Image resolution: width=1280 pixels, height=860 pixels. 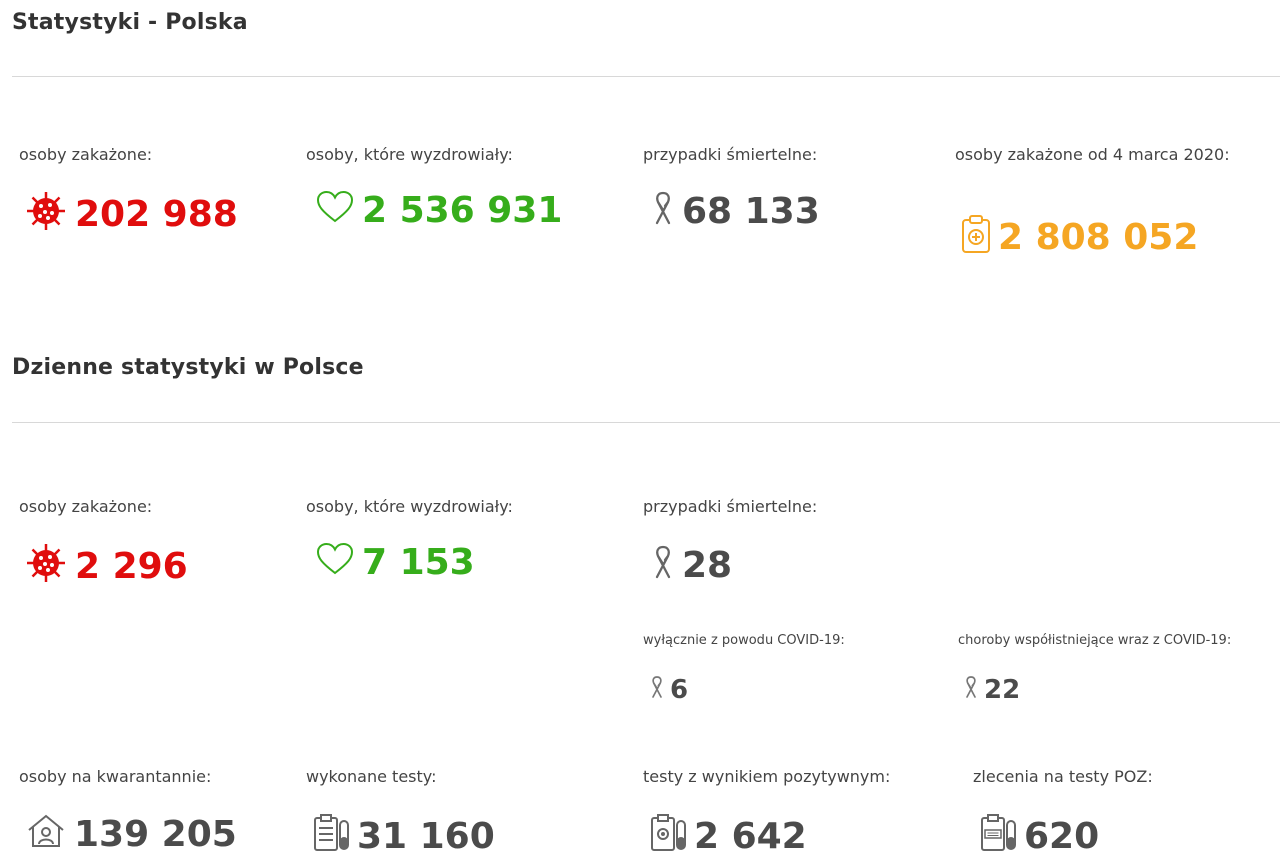 I want to click on comorbid-label: choroby współistniejące wraz z COVID-19:, so click(x=1095, y=640).